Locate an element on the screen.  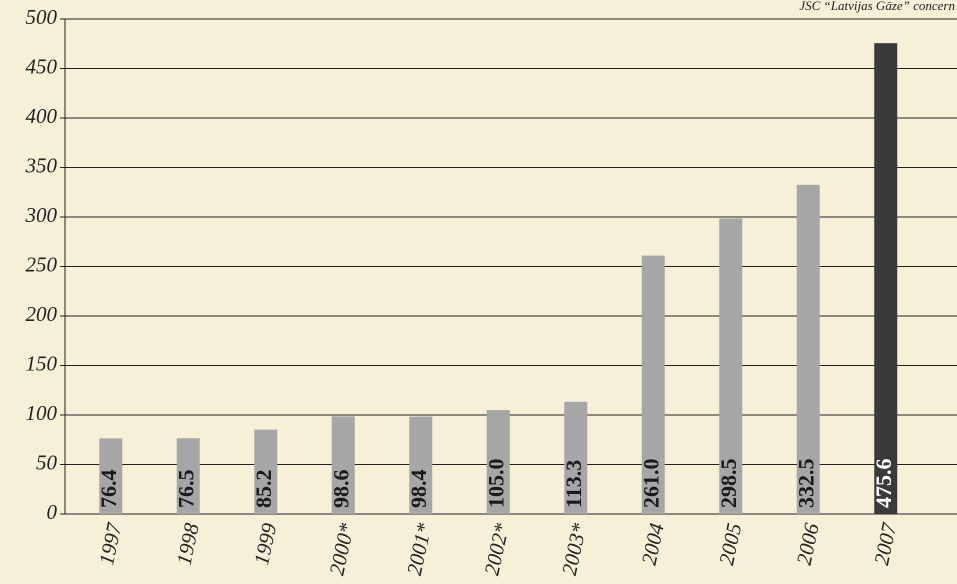
value-label: 298.5 is located at coordinates (728, 484).